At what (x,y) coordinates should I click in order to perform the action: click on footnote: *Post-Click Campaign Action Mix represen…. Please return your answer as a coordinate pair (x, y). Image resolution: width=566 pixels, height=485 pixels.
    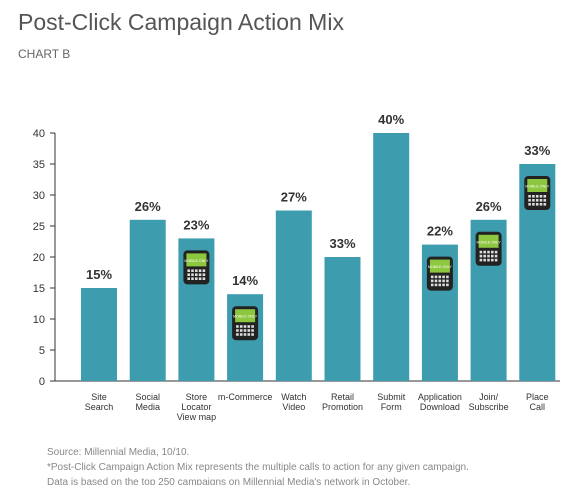
    Looking at the image, I should click on (258, 467).